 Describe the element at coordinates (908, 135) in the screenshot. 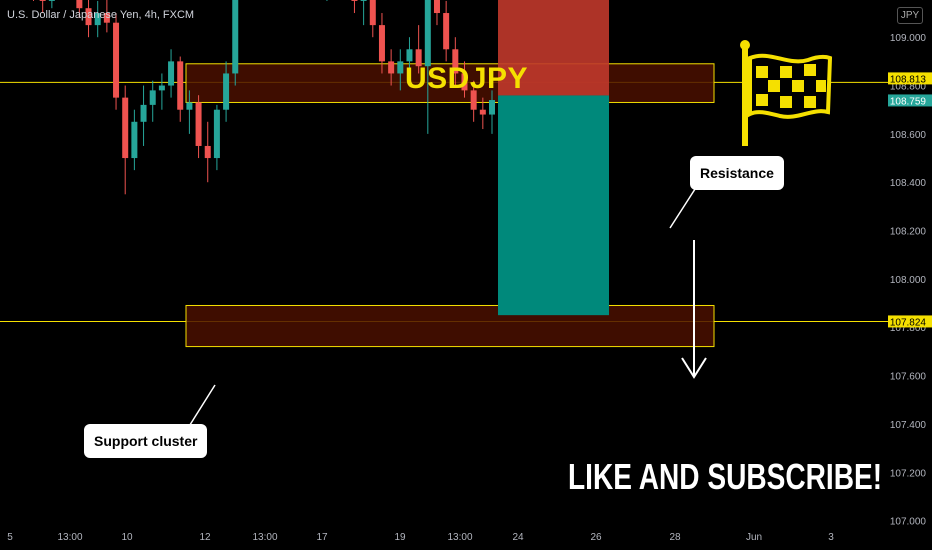

I see `y-tick-label: 108.600` at that location.